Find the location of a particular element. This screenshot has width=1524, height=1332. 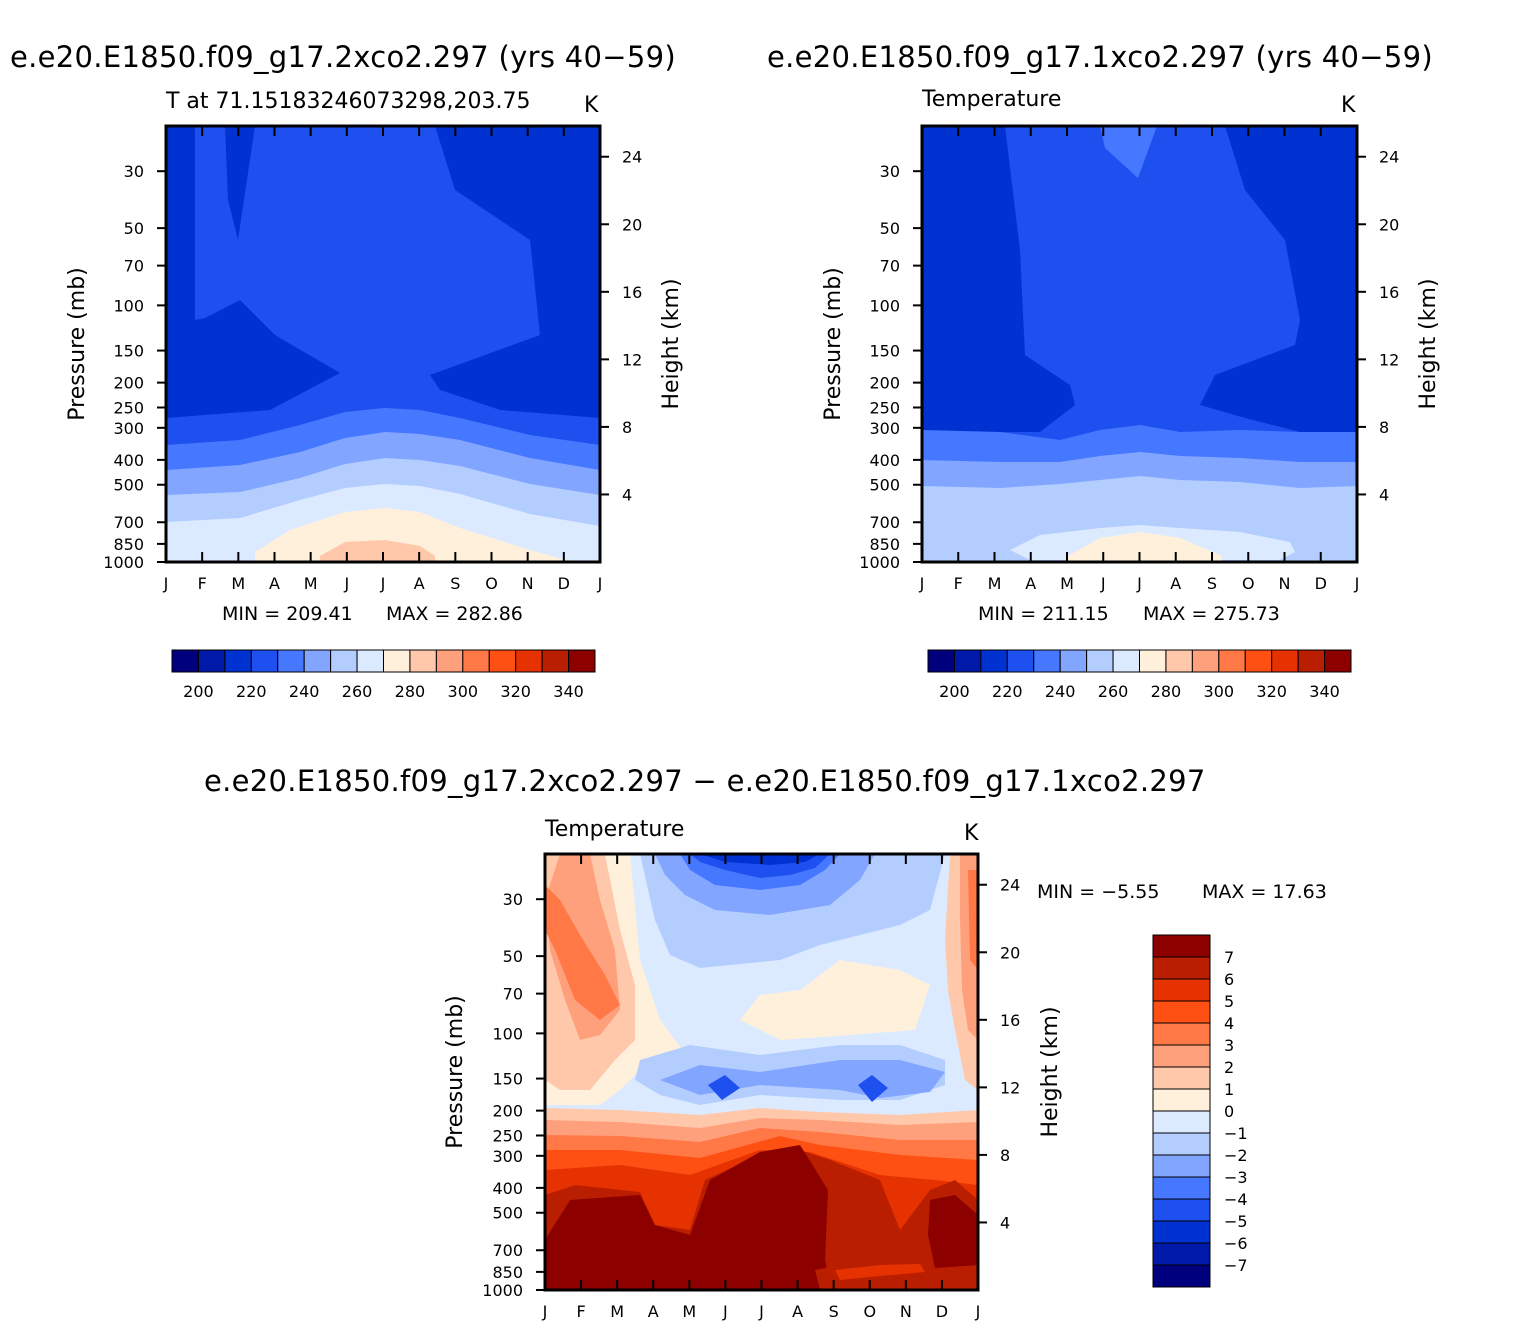

panel-1-max-label: MAX = 282.86 is located at coordinates (454, 614).